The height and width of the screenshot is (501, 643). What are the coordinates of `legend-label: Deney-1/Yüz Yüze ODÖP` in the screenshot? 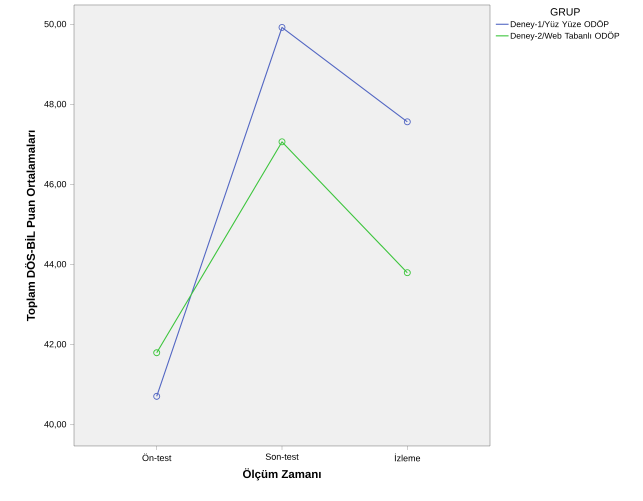 It's located at (559, 24).